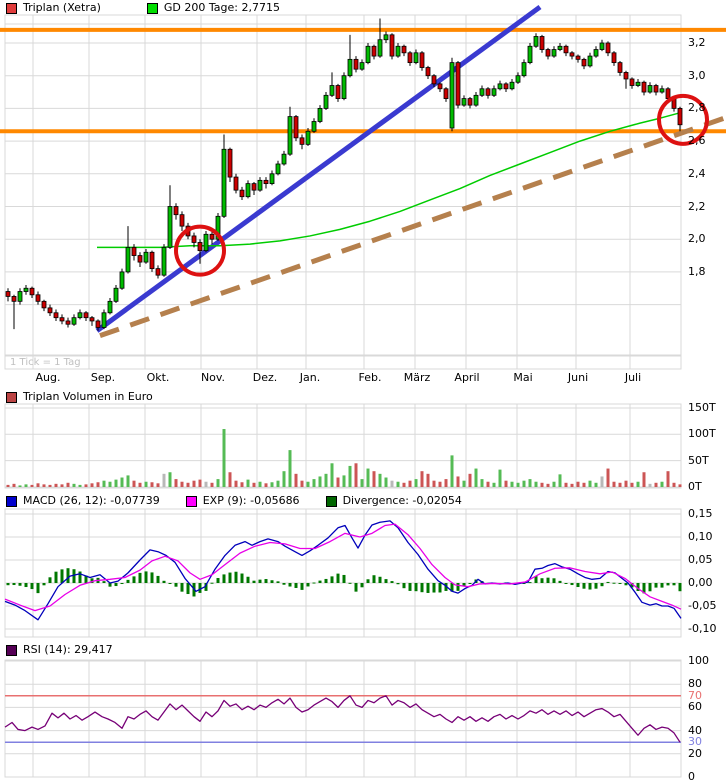  What do you see at coordinates (698, 660) in the screenshot?
I see `rsi-axis-tick: 100` at bounding box center [698, 660].